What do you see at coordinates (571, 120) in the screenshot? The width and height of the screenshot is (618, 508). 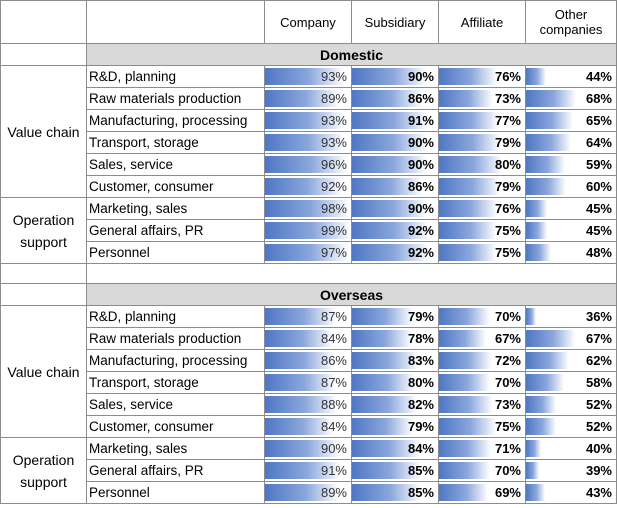 I see `value-cell: 65%` at bounding box center [571, 120].